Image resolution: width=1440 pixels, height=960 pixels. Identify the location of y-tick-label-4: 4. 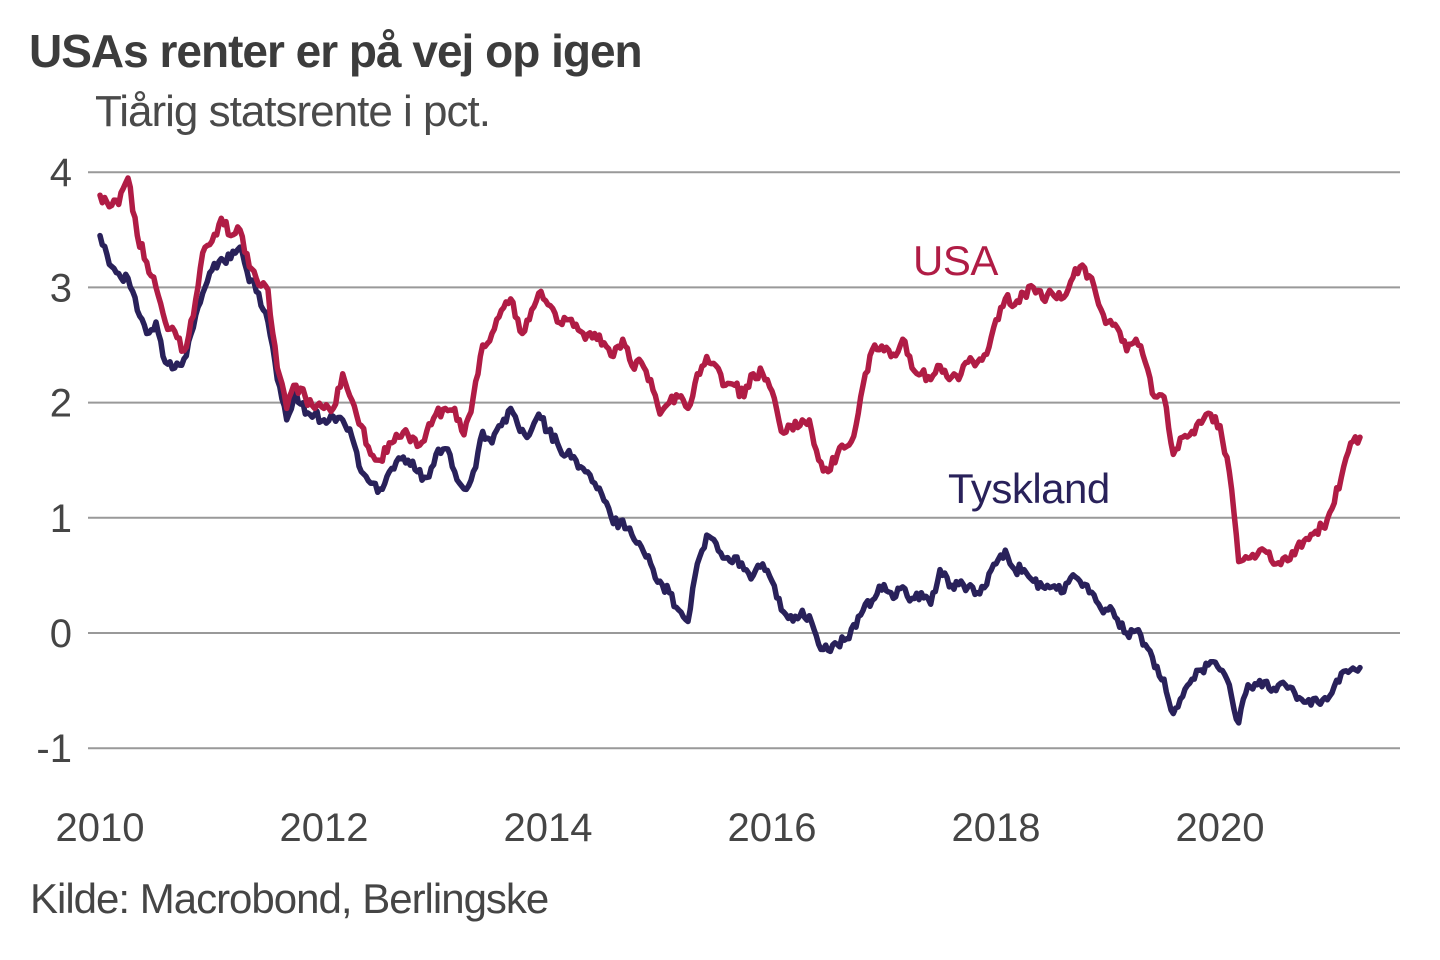
(61, 173).